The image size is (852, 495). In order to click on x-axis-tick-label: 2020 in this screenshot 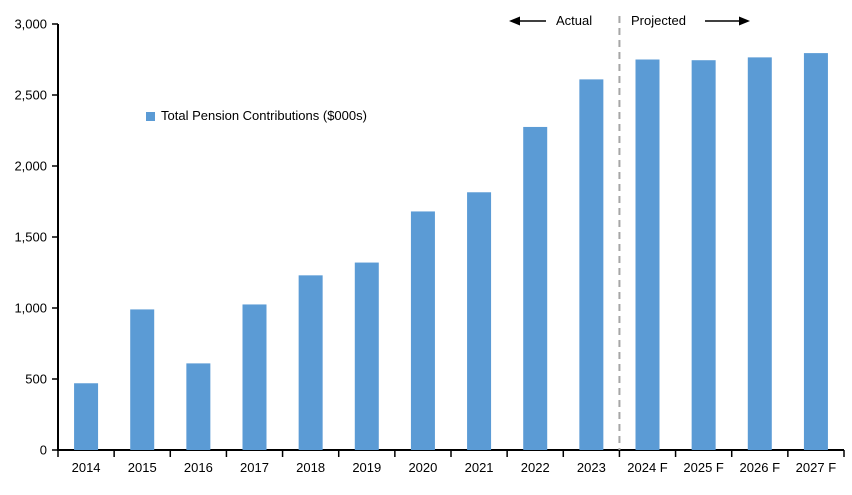, I will do `click(422, 467)`.